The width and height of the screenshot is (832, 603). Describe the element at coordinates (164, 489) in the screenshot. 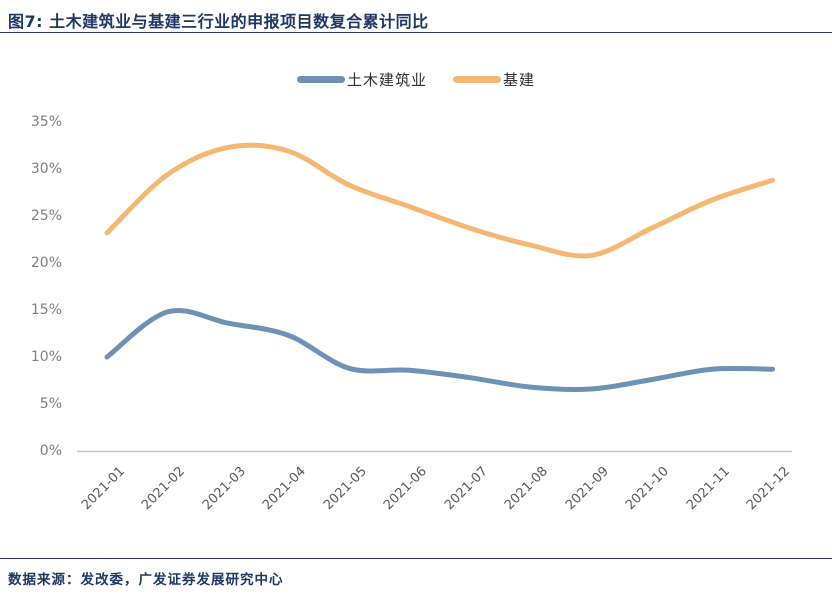

I see `x-tick-label: 2021-02` at that location.